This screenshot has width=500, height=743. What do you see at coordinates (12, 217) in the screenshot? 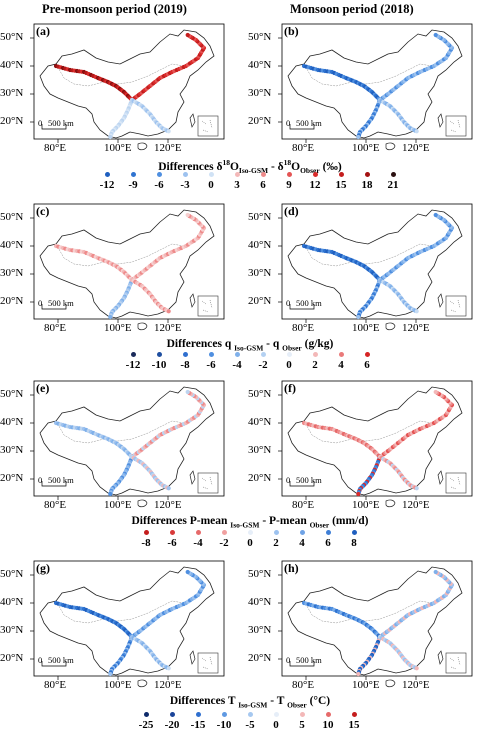
I see `latitude-tick-label: 50°N` at bounding box center [12, 217].